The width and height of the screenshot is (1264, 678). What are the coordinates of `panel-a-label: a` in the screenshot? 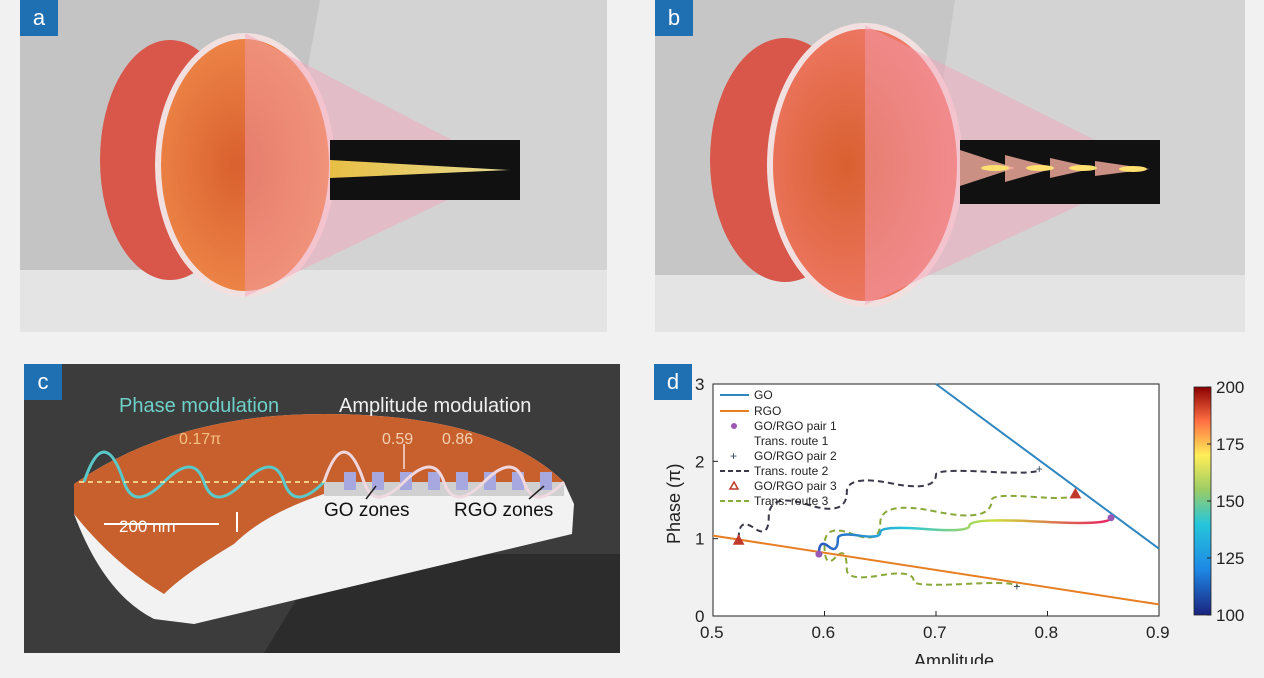 It's located at (39, 18).